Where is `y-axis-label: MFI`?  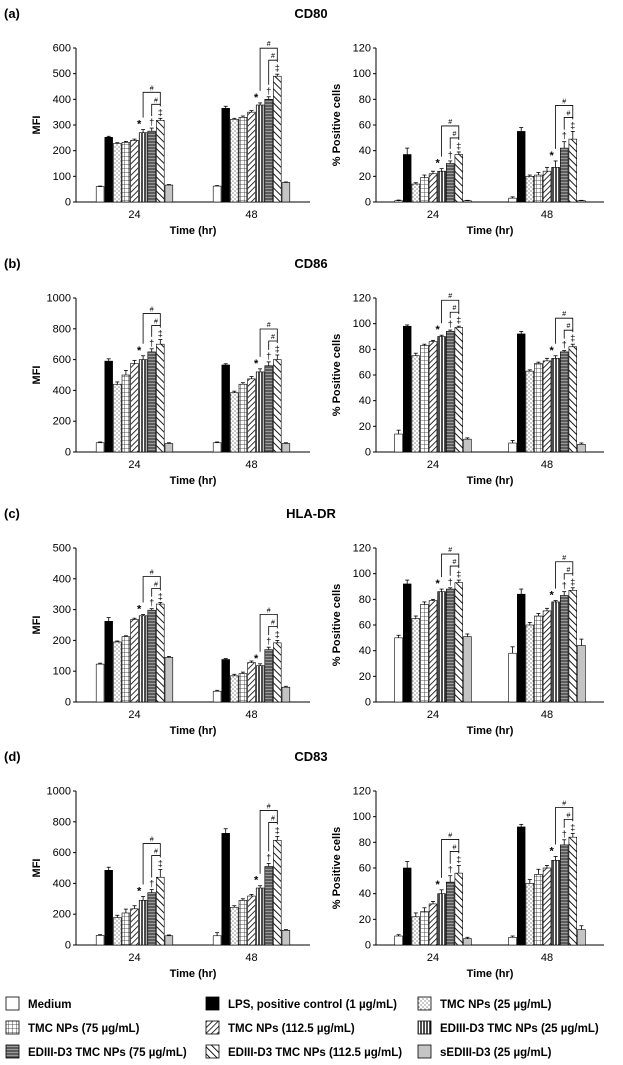
y-axis-label: MFI is located at coordinates (37, 375).